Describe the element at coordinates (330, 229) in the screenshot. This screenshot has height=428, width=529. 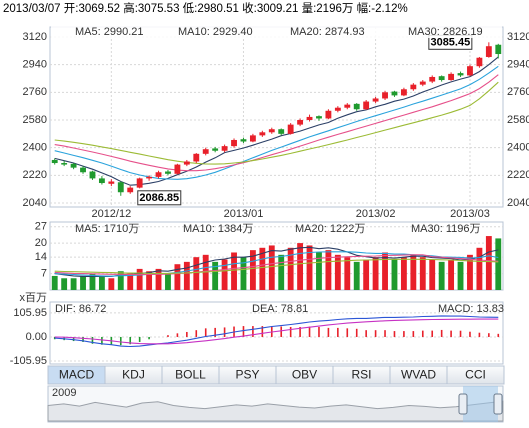
I see `legend-entry: MA20: 1222万` at that location.